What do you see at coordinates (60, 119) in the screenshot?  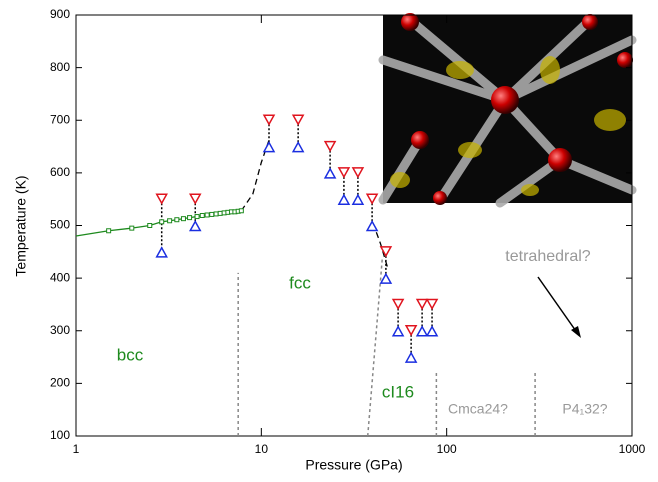 I see `y-tick-label: 700` at bounding box center [60, 119].